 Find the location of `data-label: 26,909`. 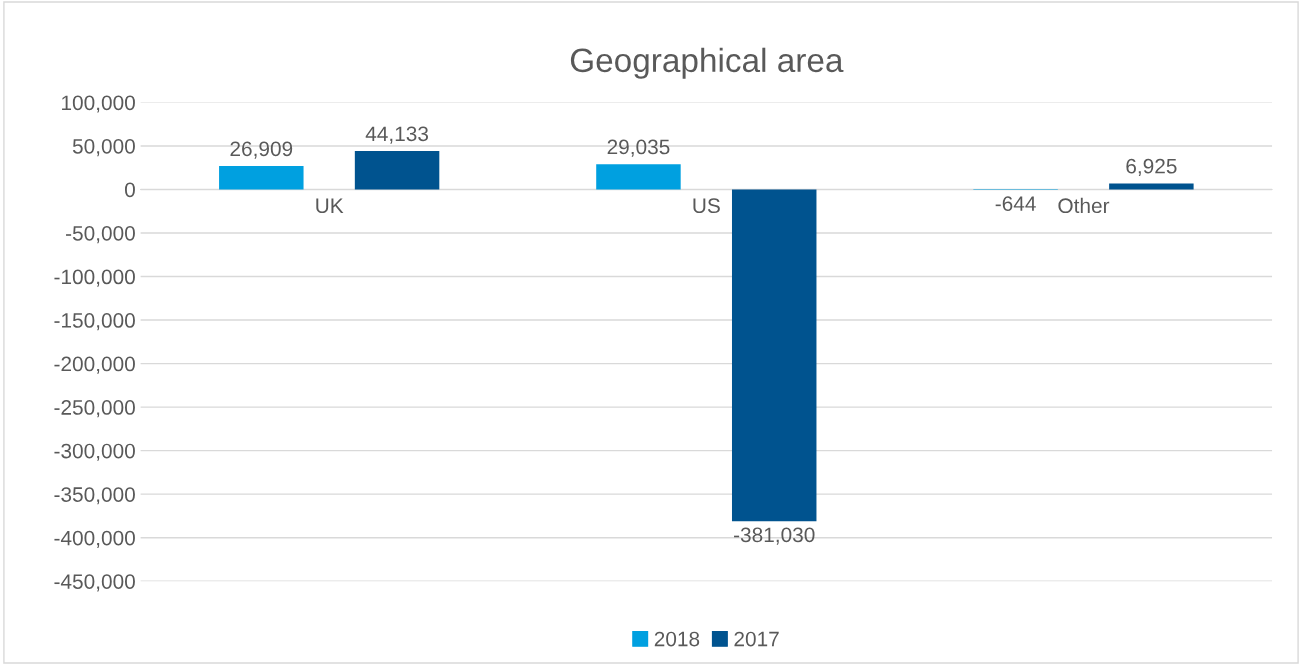

data-label: 26,909 is located at coordinates (261, 150).